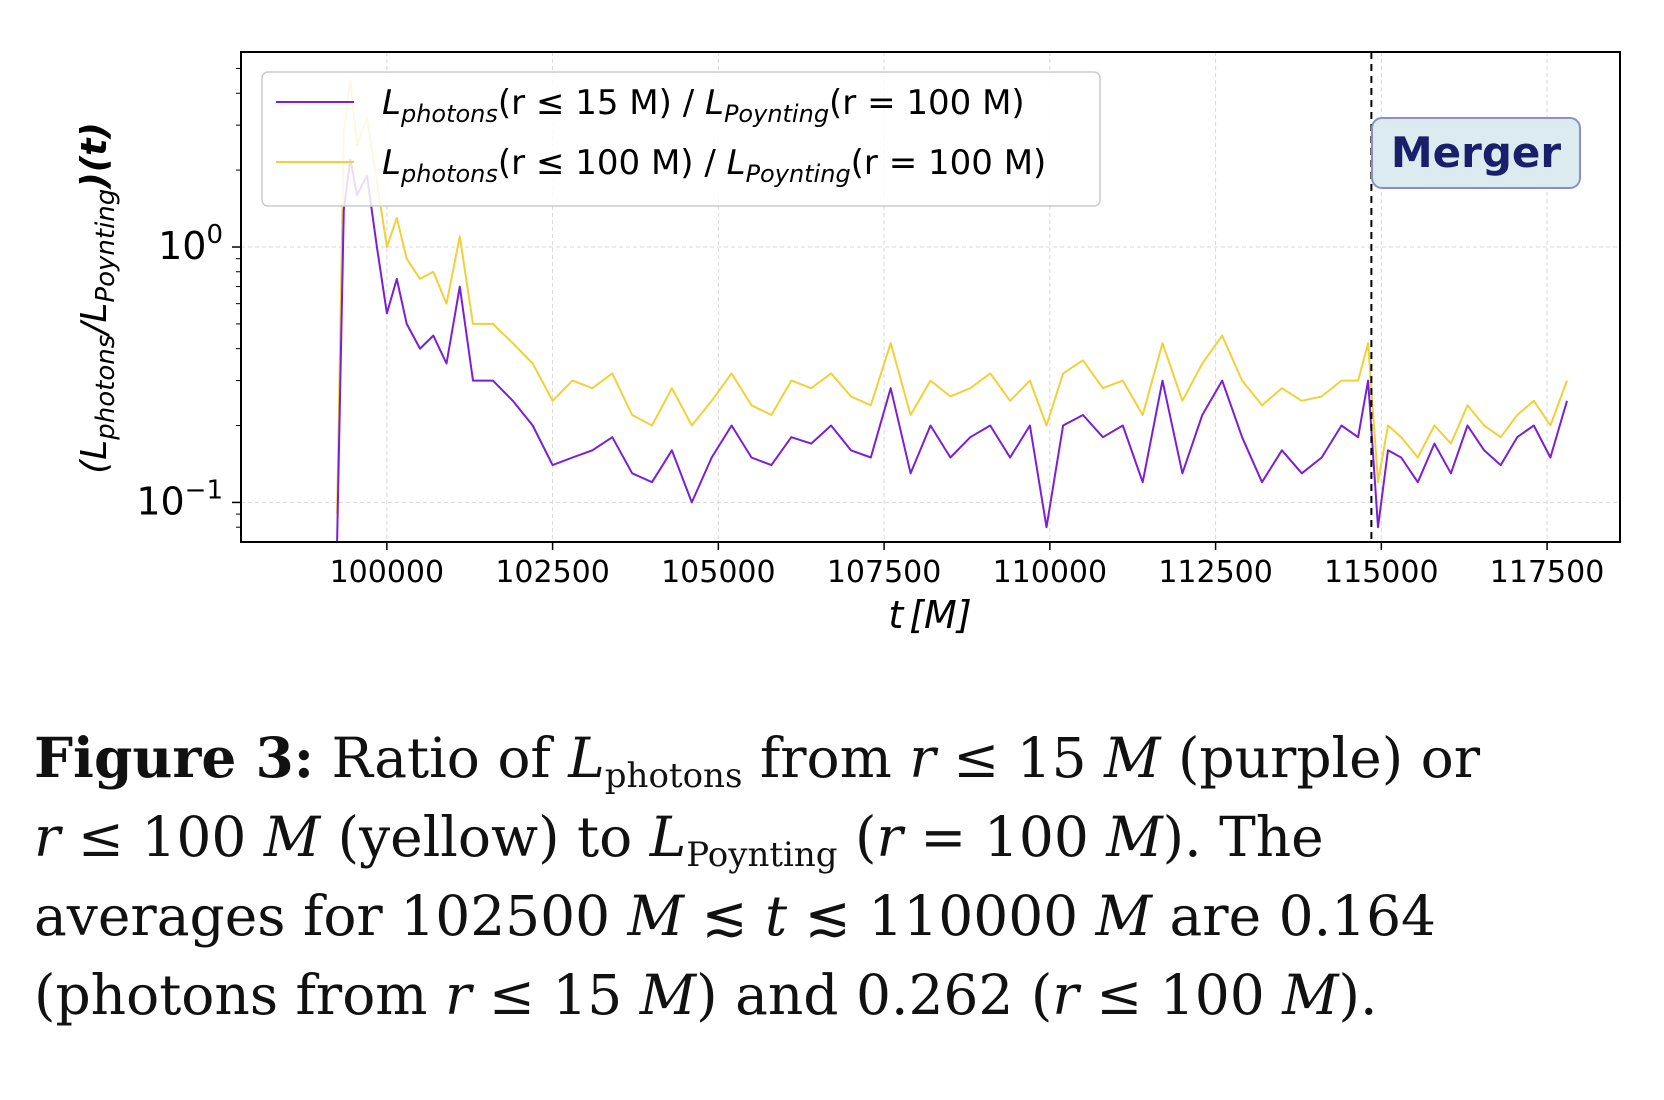 The width and height of the screenshot is (1664, 1100). What do you see at coordinates (552, 572) in the screenshot?
I see `x-tick-label: 102500` at bounding box center [552, 572].